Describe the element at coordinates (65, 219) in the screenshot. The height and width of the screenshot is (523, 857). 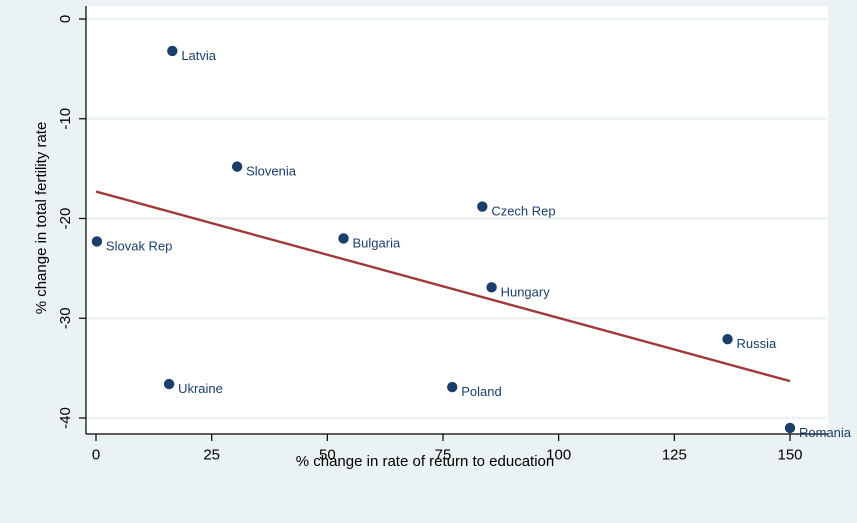
I see `y-tick-label: -20` at that location.